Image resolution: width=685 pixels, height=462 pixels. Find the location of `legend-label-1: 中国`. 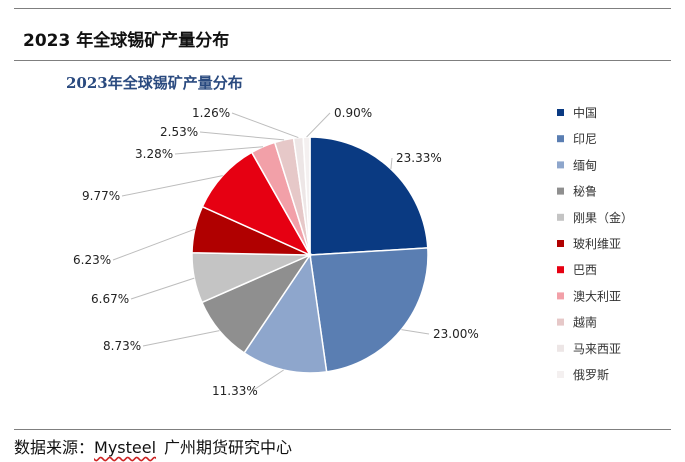

legend-label-1: 中国 is located at coordinates (585, 112).